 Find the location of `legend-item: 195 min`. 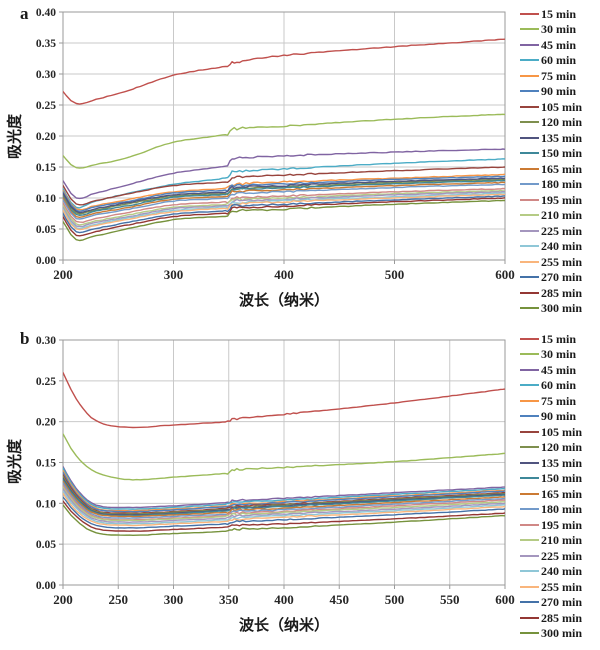

legend-item: 195 min is located at coordinates (560, 200).